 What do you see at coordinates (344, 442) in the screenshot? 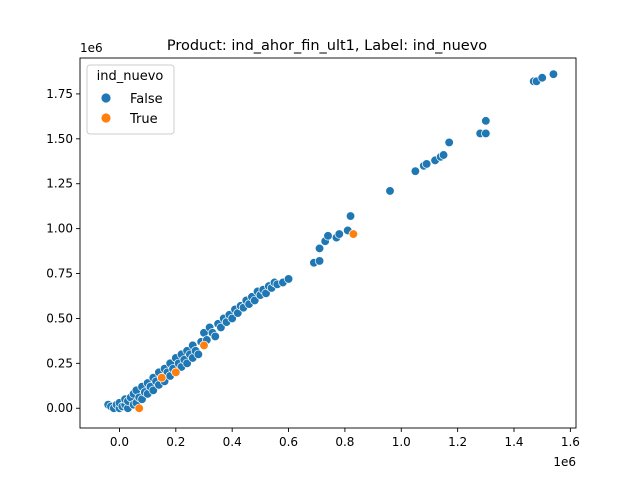
I see `x-tick-label-4: 0.8` at bounding box center [344, 442].